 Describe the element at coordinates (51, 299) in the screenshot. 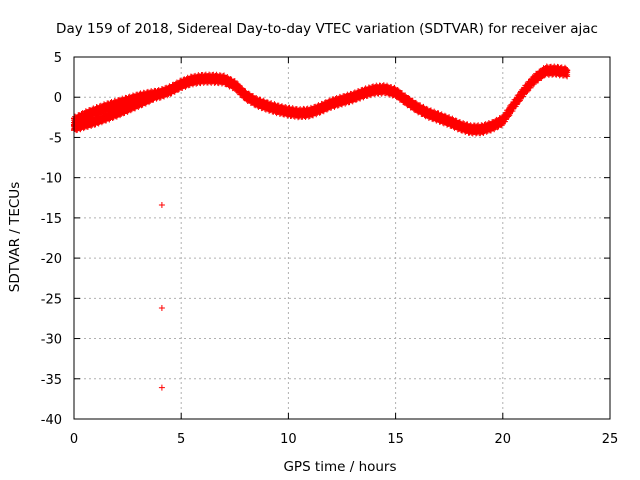

I see `y-tick-label: -25` at that location.